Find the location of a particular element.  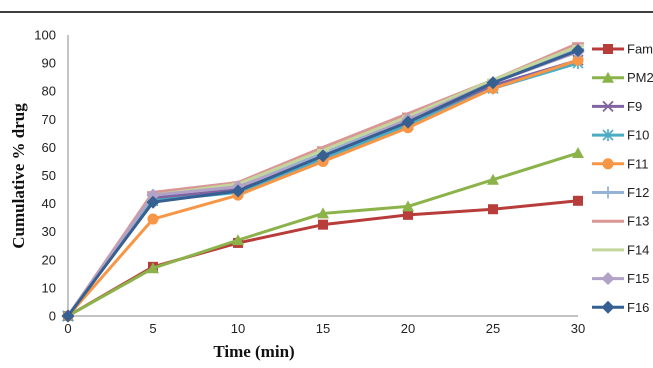

legend-item-f9: F9 is located at coordinates (617, 106).